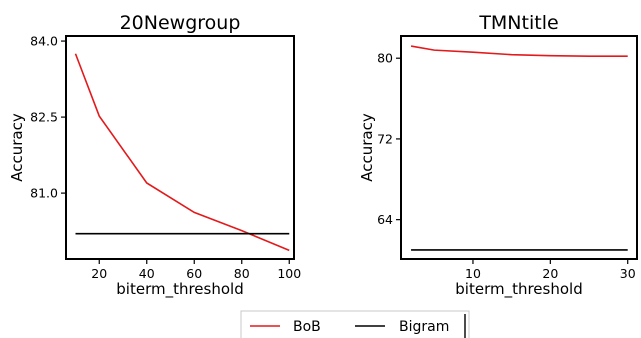 Image resolution: width=641 pixels, height=338 pixels. I want to click on panel0-ytick-label: 84.0, so click(44, 41).